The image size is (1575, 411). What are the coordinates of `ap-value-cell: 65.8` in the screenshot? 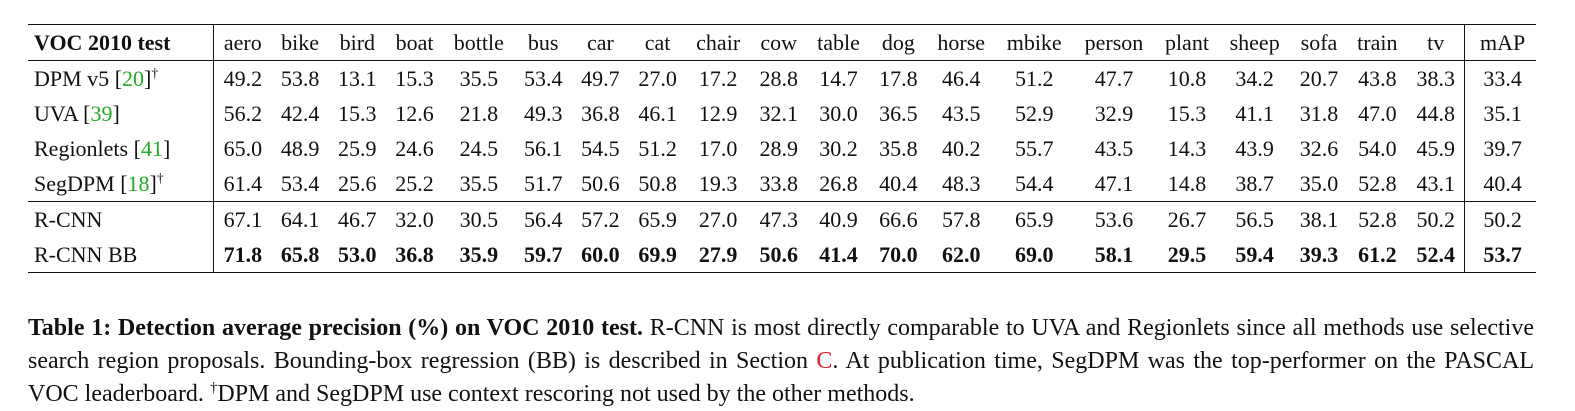 It's located at (300, 254).